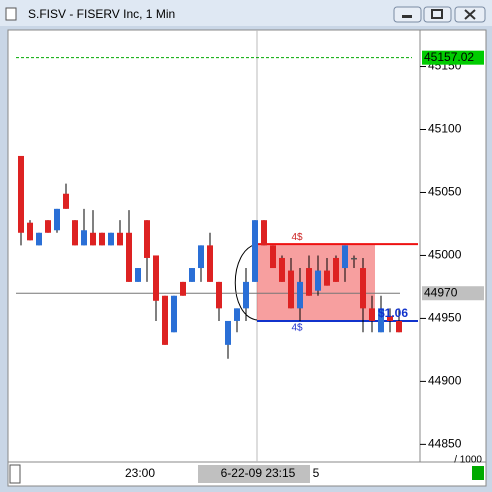 The image size is (492, 492). I want to click on window-title: S.FISV - FISERV Inc, 1 Min, so click(101, 14).